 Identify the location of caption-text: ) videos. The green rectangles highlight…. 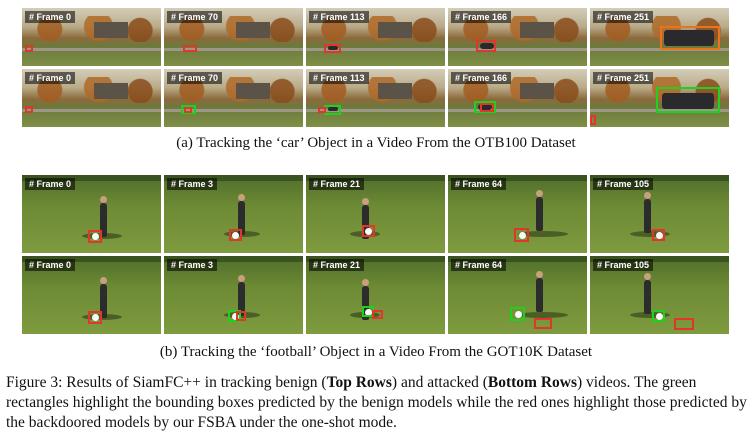
(376, 402).